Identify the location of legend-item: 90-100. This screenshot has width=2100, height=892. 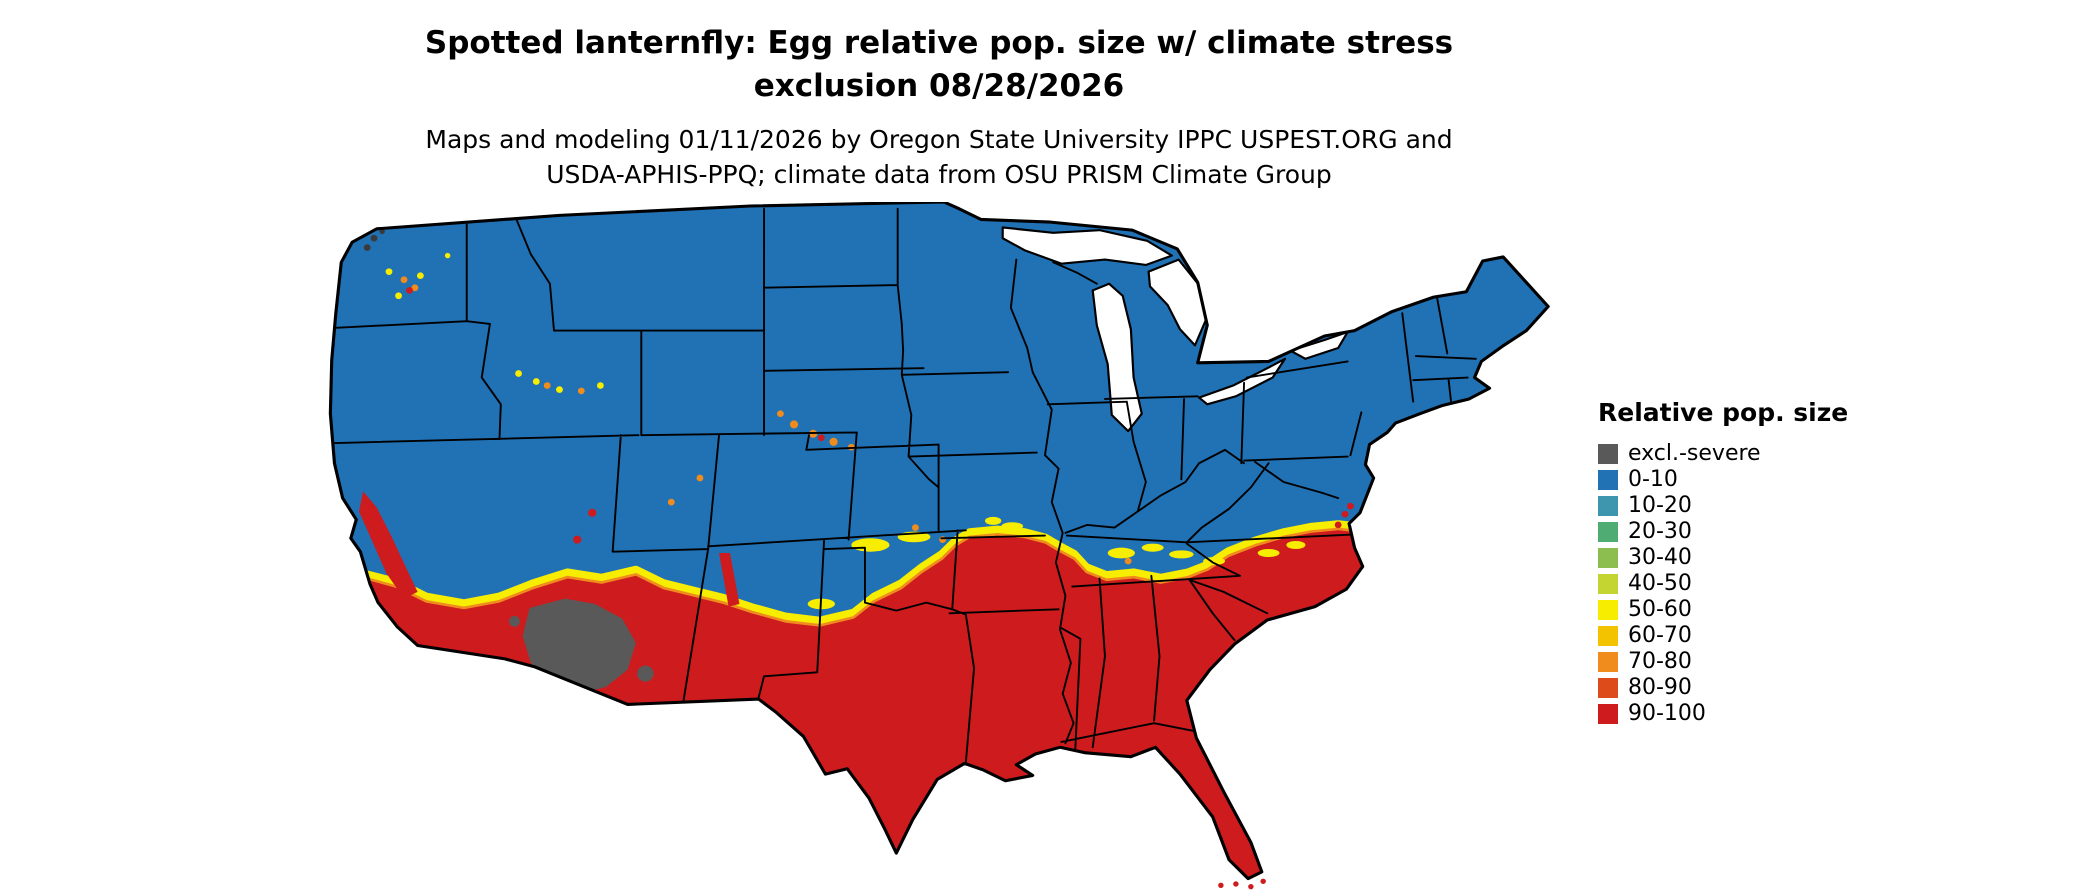
(1723, 714).